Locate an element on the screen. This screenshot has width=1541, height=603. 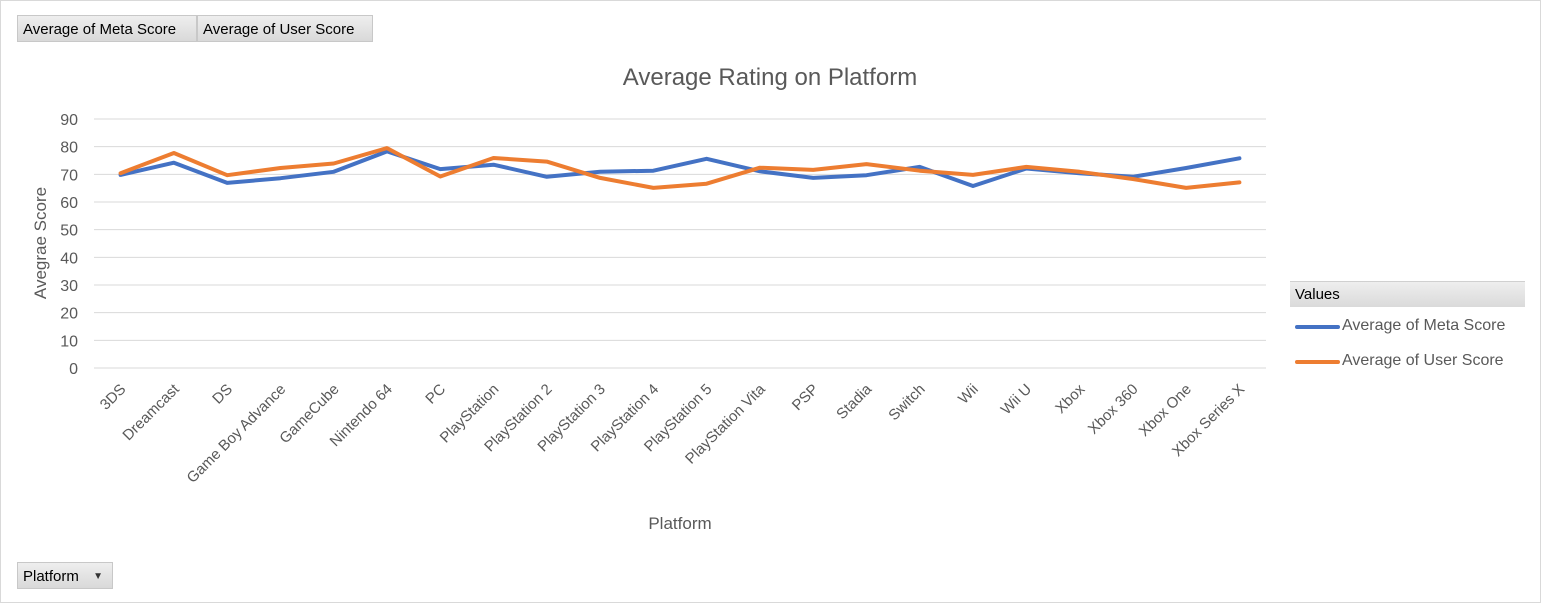
series-lines is located at coordinates (680, 168).